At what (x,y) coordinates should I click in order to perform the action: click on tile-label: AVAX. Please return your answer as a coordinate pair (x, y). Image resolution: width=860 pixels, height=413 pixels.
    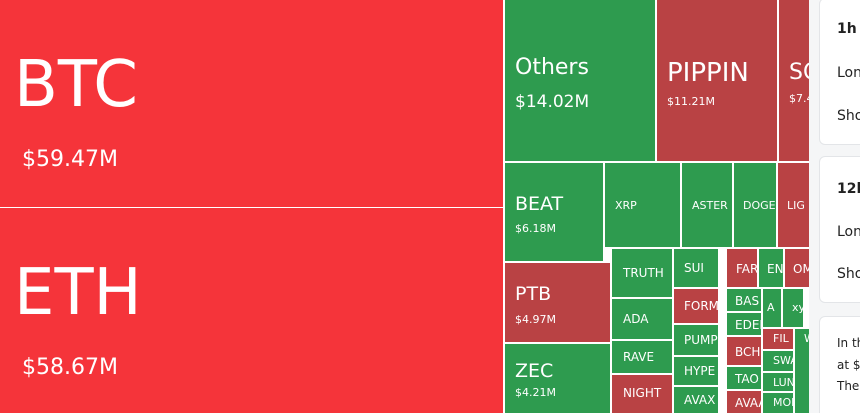
    Looking at the image, I should click on (700, 400).